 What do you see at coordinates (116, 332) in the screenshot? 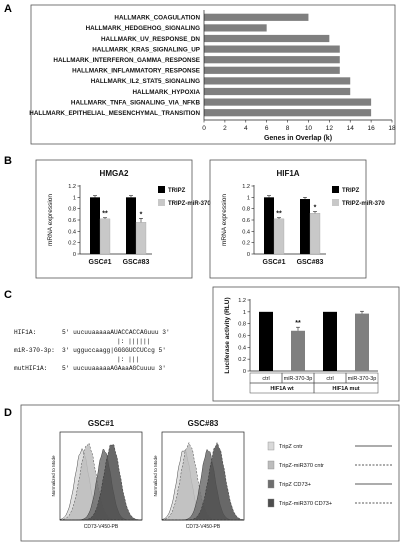
I see `sequence: 5' uucuuaaaaaAUACCACCAGuuu 3'` at bounding box center [116, 332].